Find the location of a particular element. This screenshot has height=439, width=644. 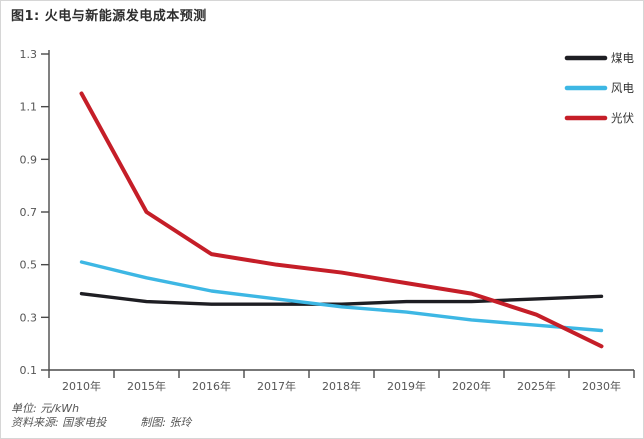

x-axis-tick-label: 2030年 is located at coordinates (601, 386).